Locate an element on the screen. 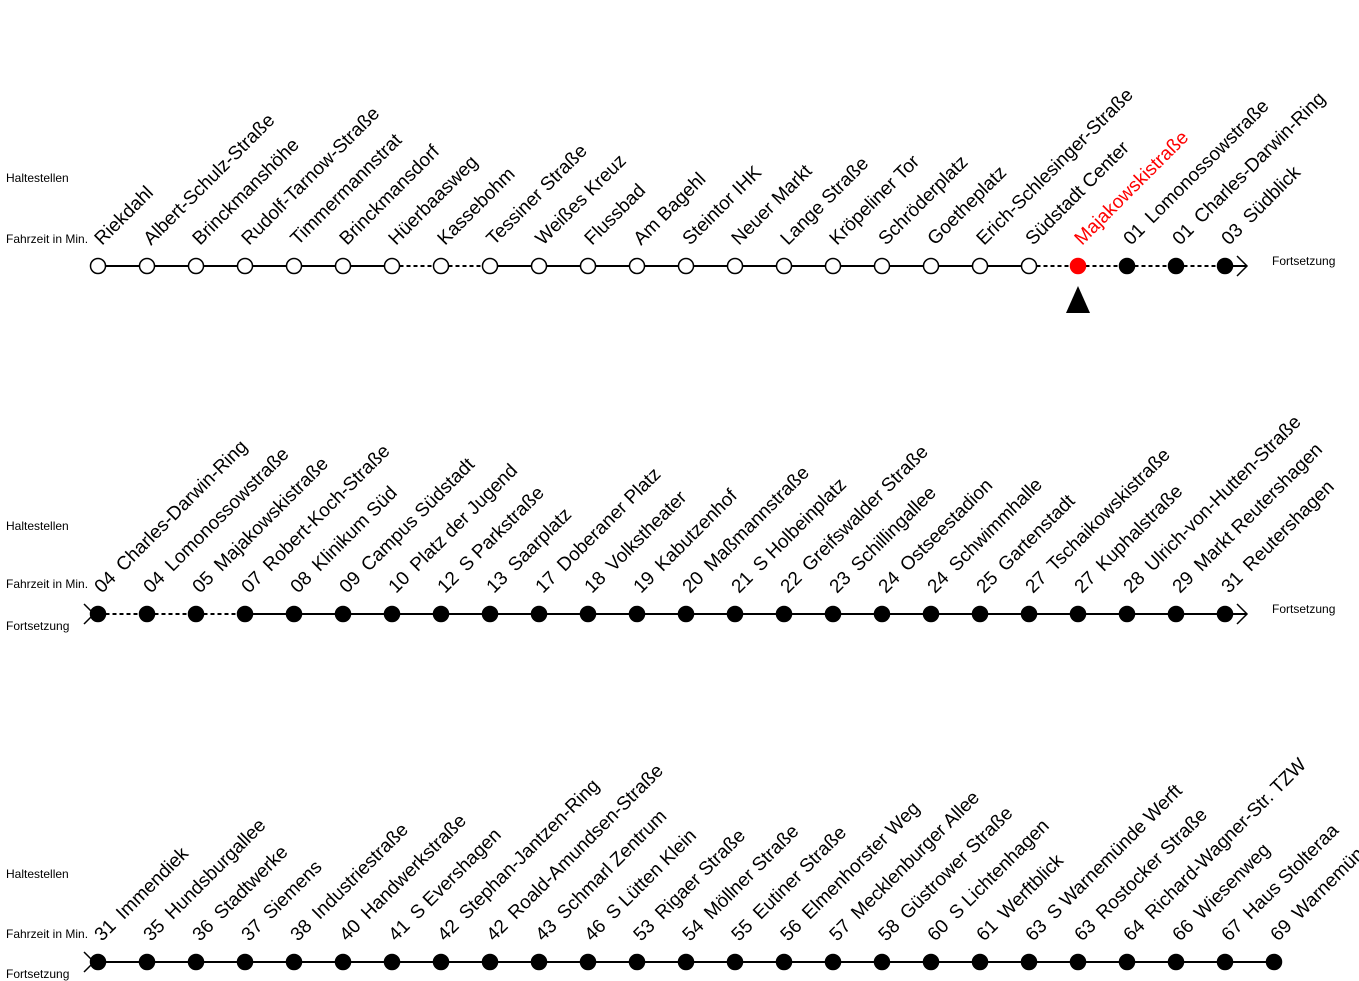  stop-name: S Parkstraße is located at coordinates (501, 529).